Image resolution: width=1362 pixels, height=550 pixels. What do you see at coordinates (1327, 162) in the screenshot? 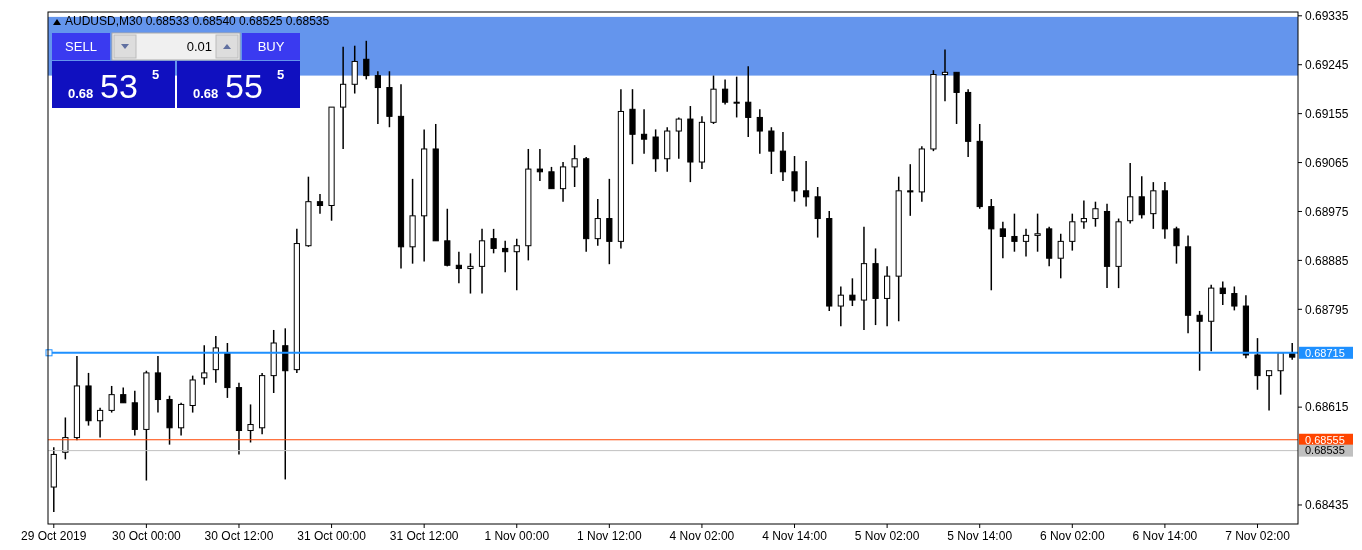
I see `y-tick-label: 0.69065` at bounding box center [1327, 162].